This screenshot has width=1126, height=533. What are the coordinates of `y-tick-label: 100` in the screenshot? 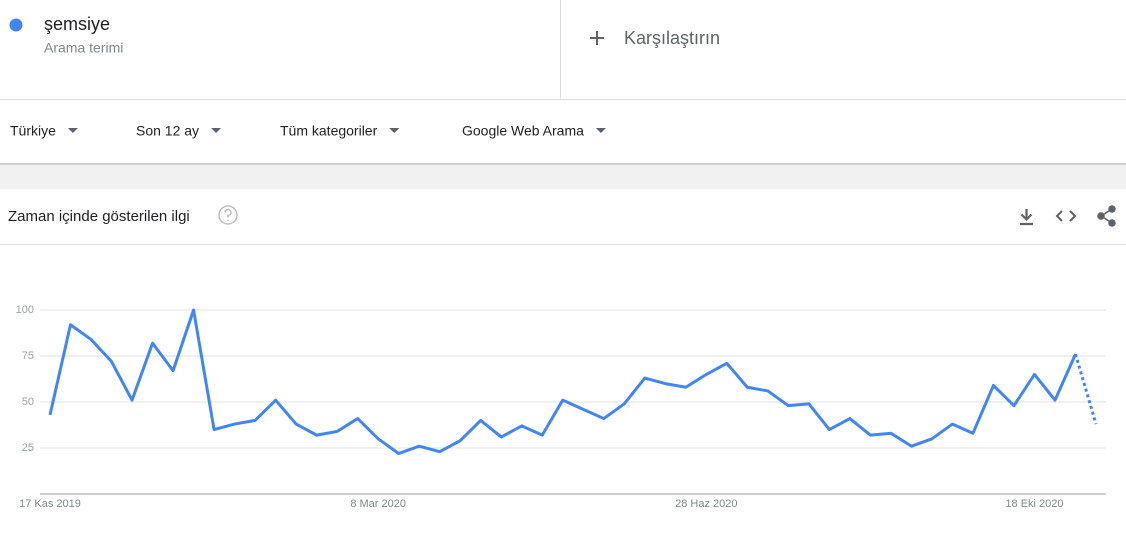 It's located at (25, 310).